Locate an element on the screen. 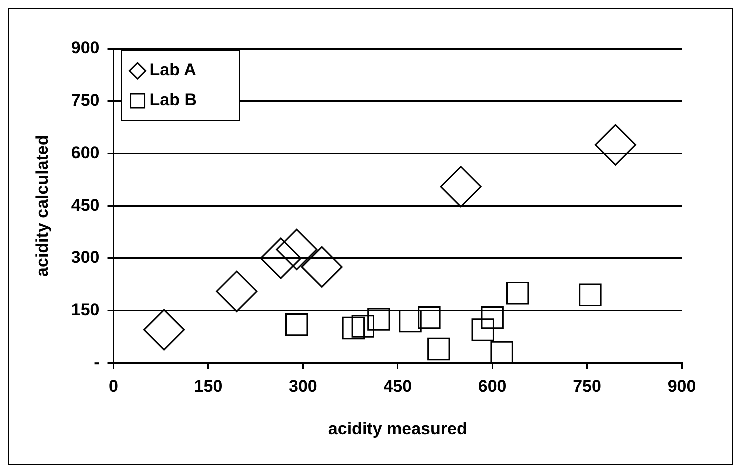 This screenshot has width=741, height=473. x-axis-title: acidity measured is located at coordinates (398, 428).